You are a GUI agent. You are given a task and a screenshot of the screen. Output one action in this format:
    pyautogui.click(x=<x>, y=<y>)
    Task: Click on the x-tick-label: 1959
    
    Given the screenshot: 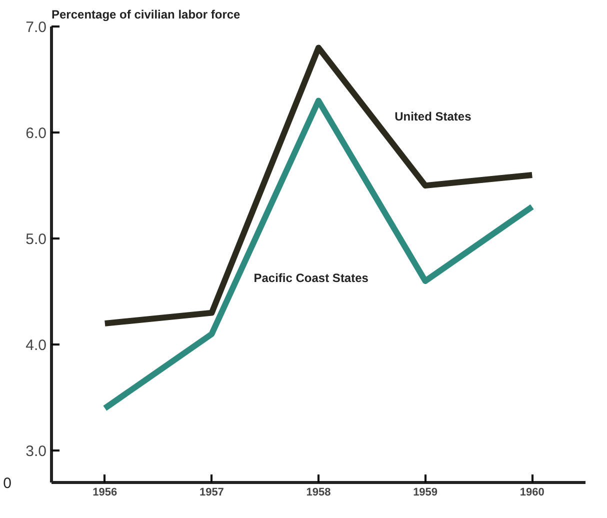 What is the action you would take?
    pyautogui.click(x=425, y=492)
    